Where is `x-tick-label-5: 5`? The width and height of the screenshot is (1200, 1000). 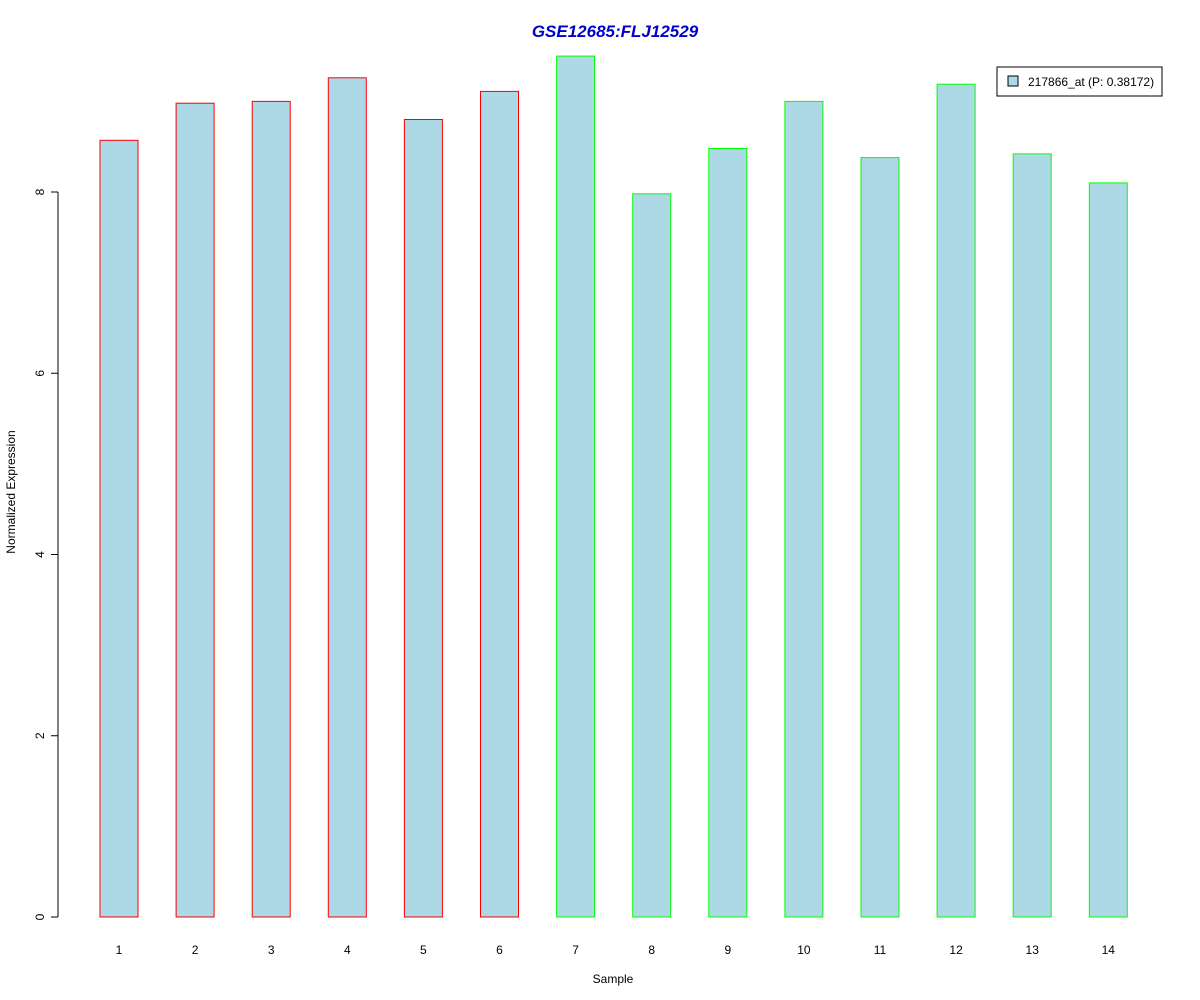 x-tick-label-5: 5 is located at coordinates (423, 950).